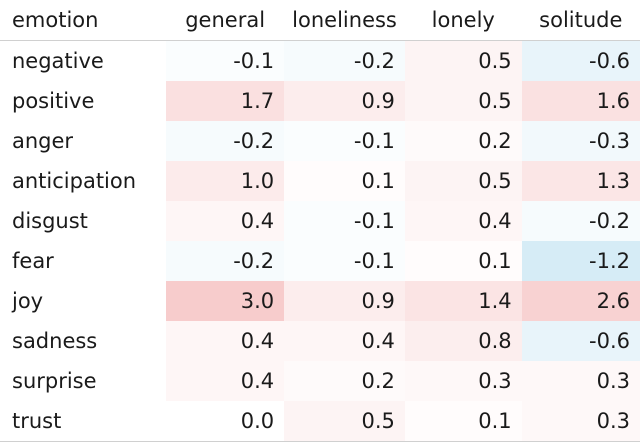 This screenshot has height=442, width=642. I want to click on table-row: anger -0.2 -0.1 0.2 -0.3, so click(320, 141).